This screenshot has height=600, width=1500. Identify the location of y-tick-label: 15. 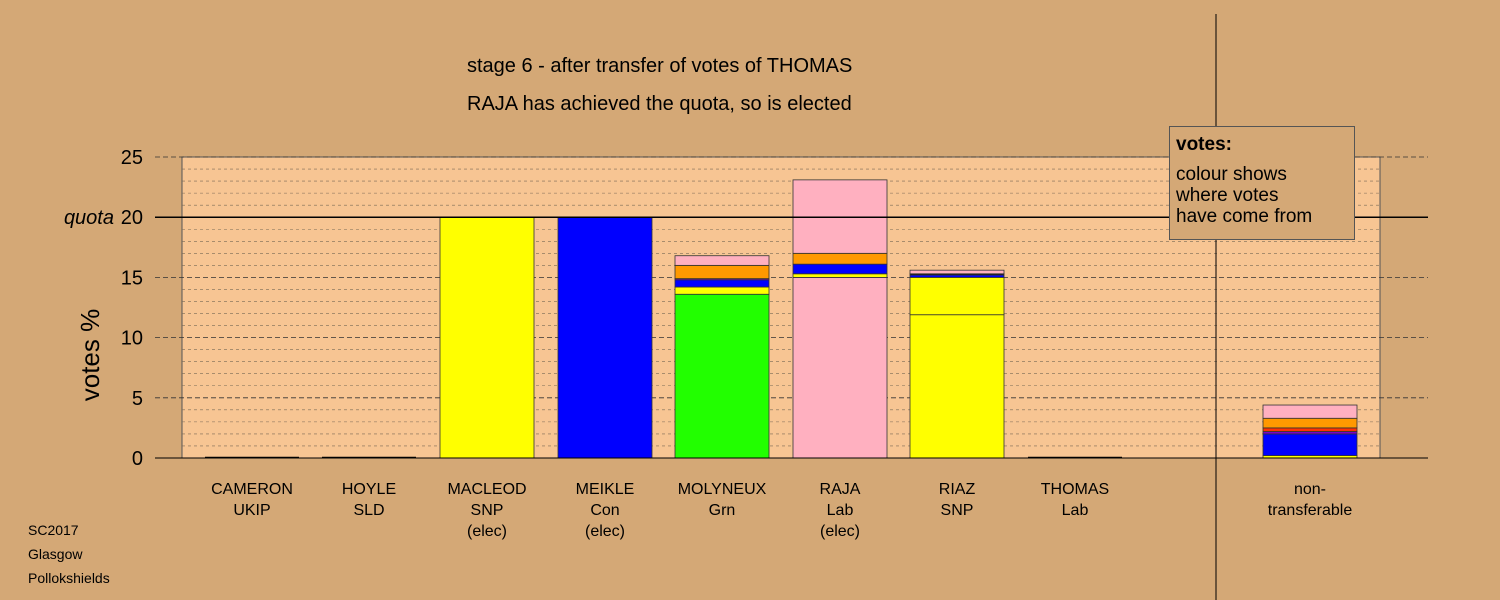
(132, 278).